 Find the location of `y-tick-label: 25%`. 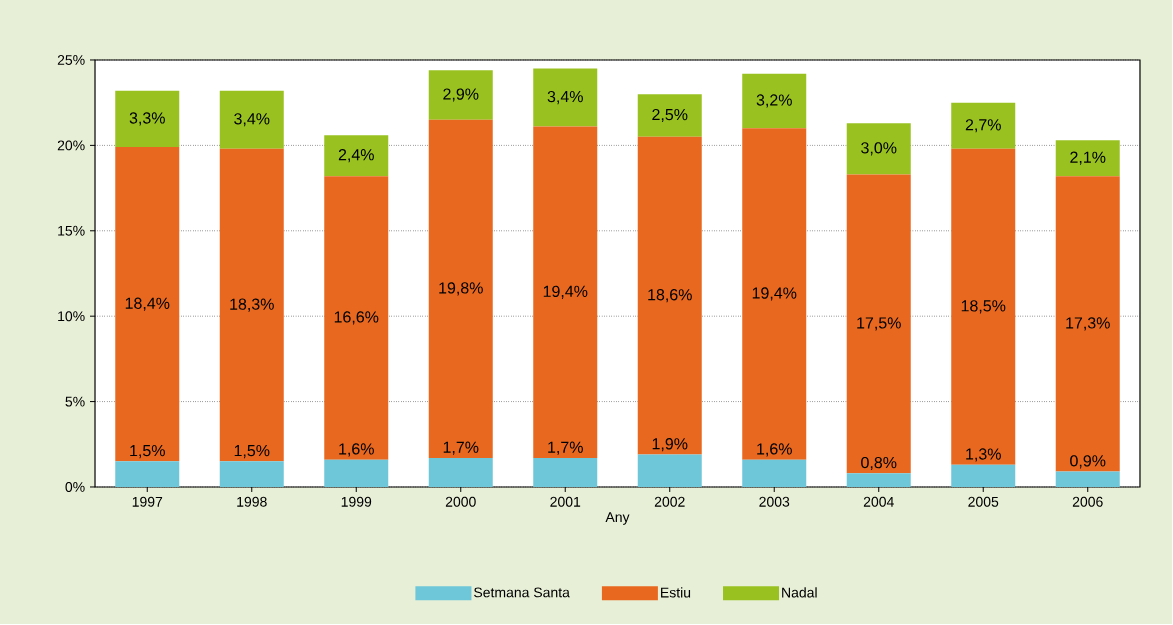

y-tick-label: 25% is located at coordinates (71, 60).